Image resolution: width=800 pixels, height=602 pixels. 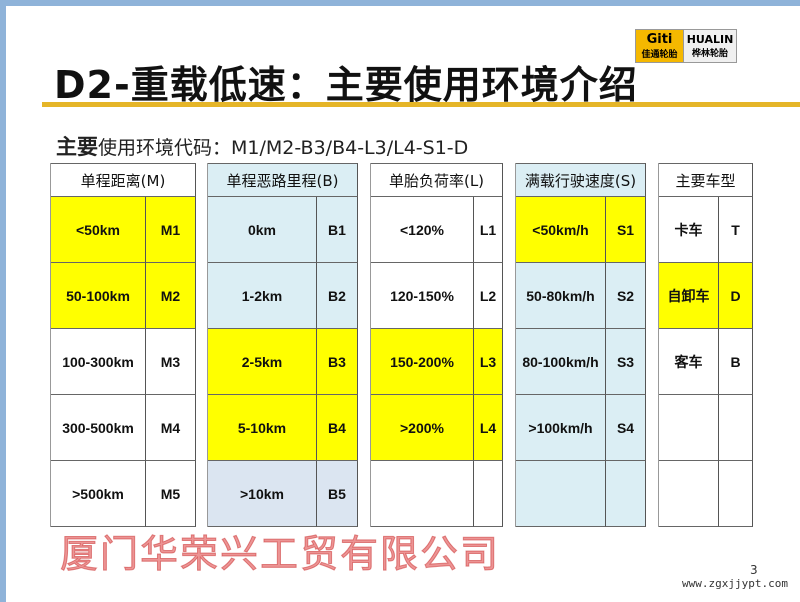 What do you see at coordinates (262, 230) in the screenshot?
I see `range-cell: 0km` at bounding box center [262, 230].